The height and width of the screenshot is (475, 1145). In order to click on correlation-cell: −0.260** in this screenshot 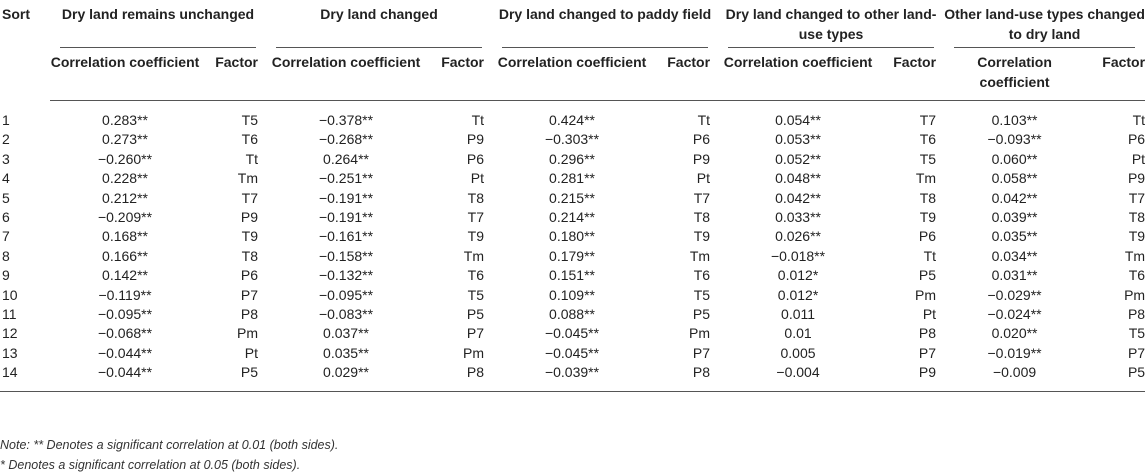, I will do `click(125, 158)`.